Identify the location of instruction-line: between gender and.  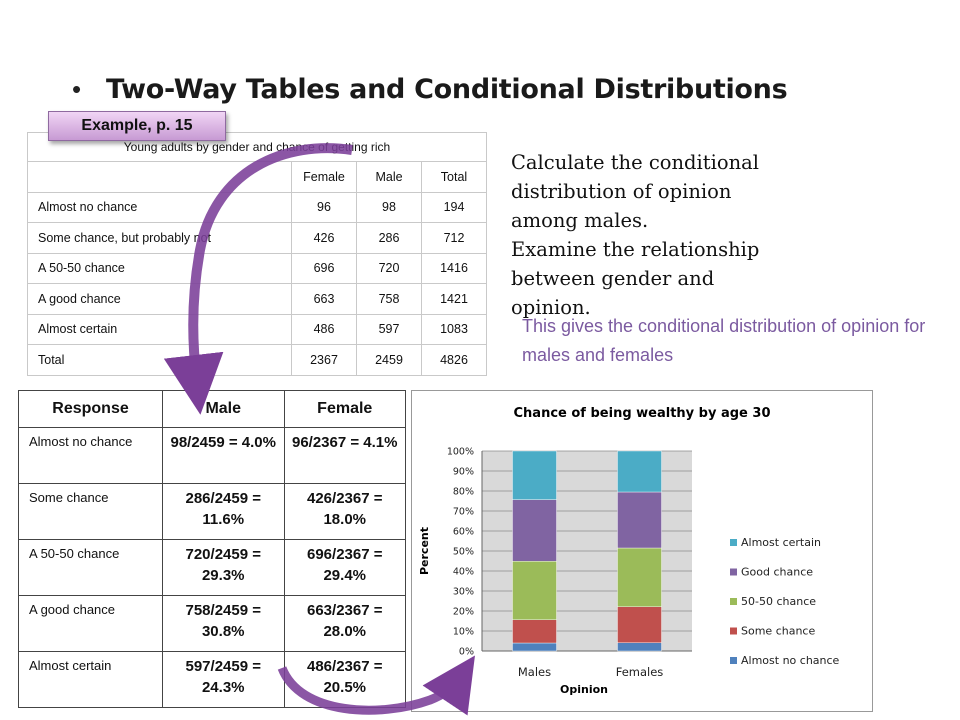
(613, 278).